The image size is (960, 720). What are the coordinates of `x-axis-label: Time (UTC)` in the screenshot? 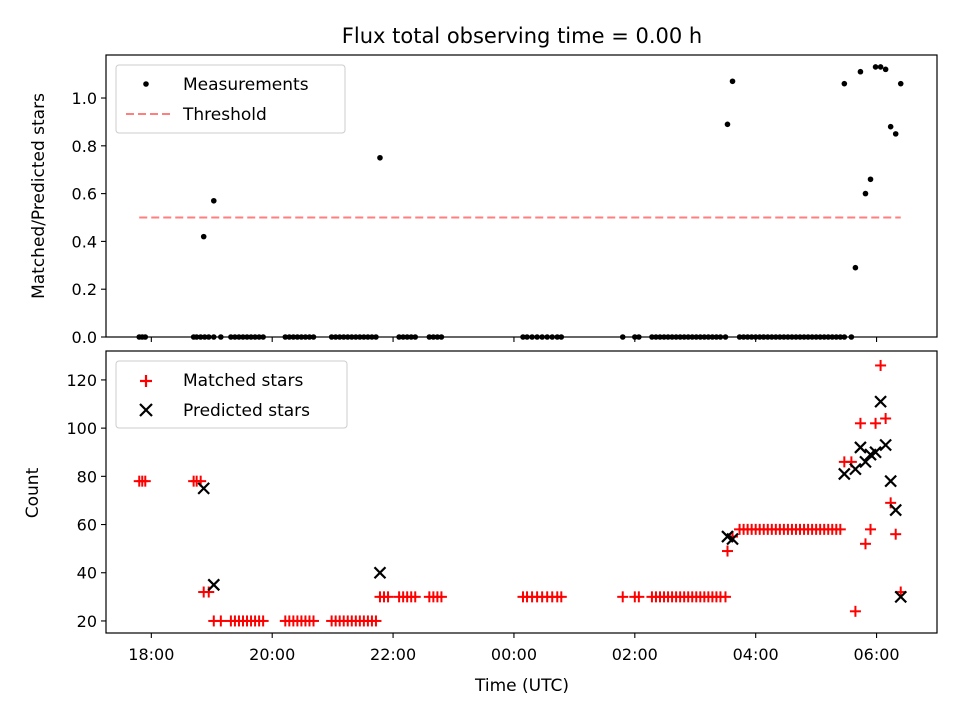 It's located at (521, 686).